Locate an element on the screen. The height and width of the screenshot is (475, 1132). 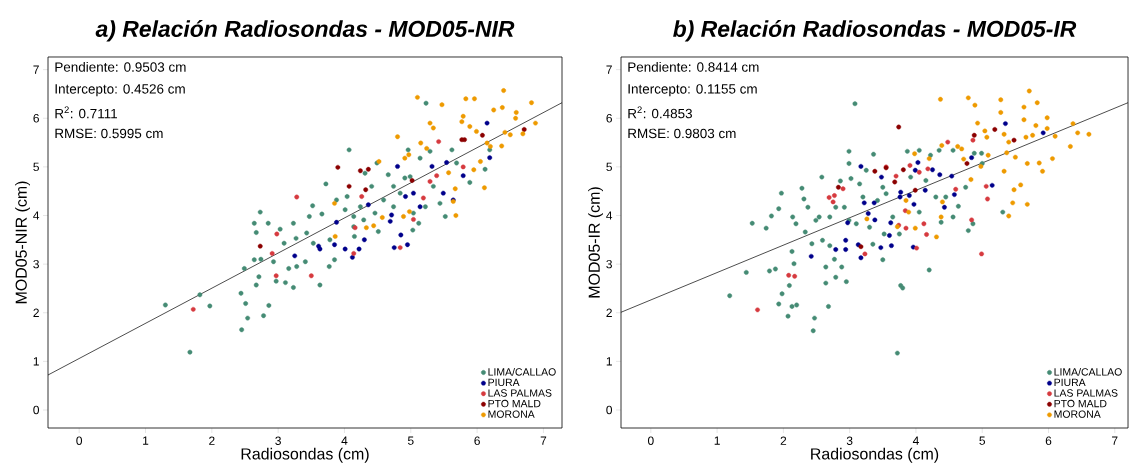
annotation: Intercepto: 0.4526 cm is located at coordinates (120, 90).